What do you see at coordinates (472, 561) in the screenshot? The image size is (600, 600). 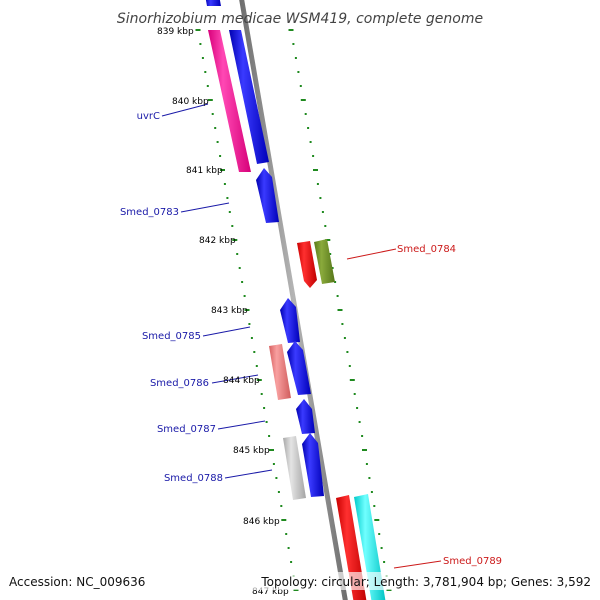 I see `gene-label-smed-0789: Smed_0789` at bounding box center [472, 561].